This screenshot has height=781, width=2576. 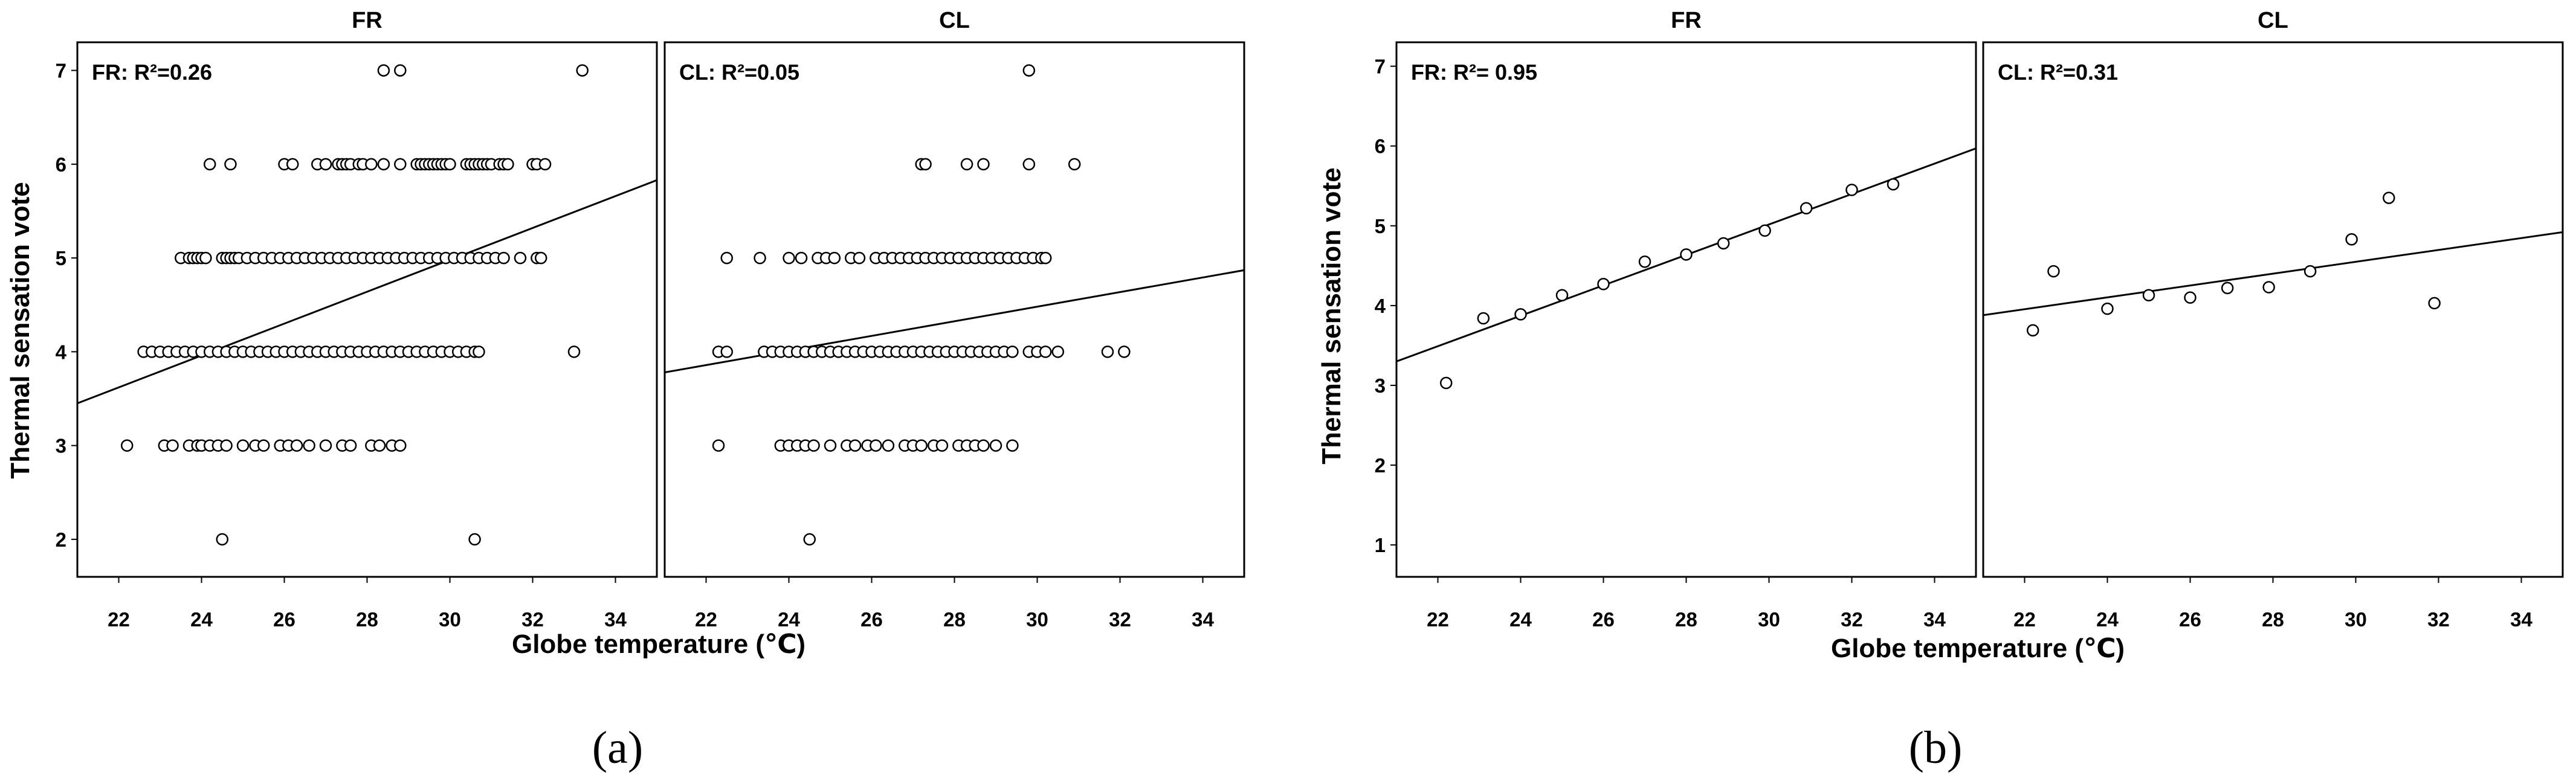 I want to click on xlabel-b: Globe temperature (℃), so click(x=1978, y=648).